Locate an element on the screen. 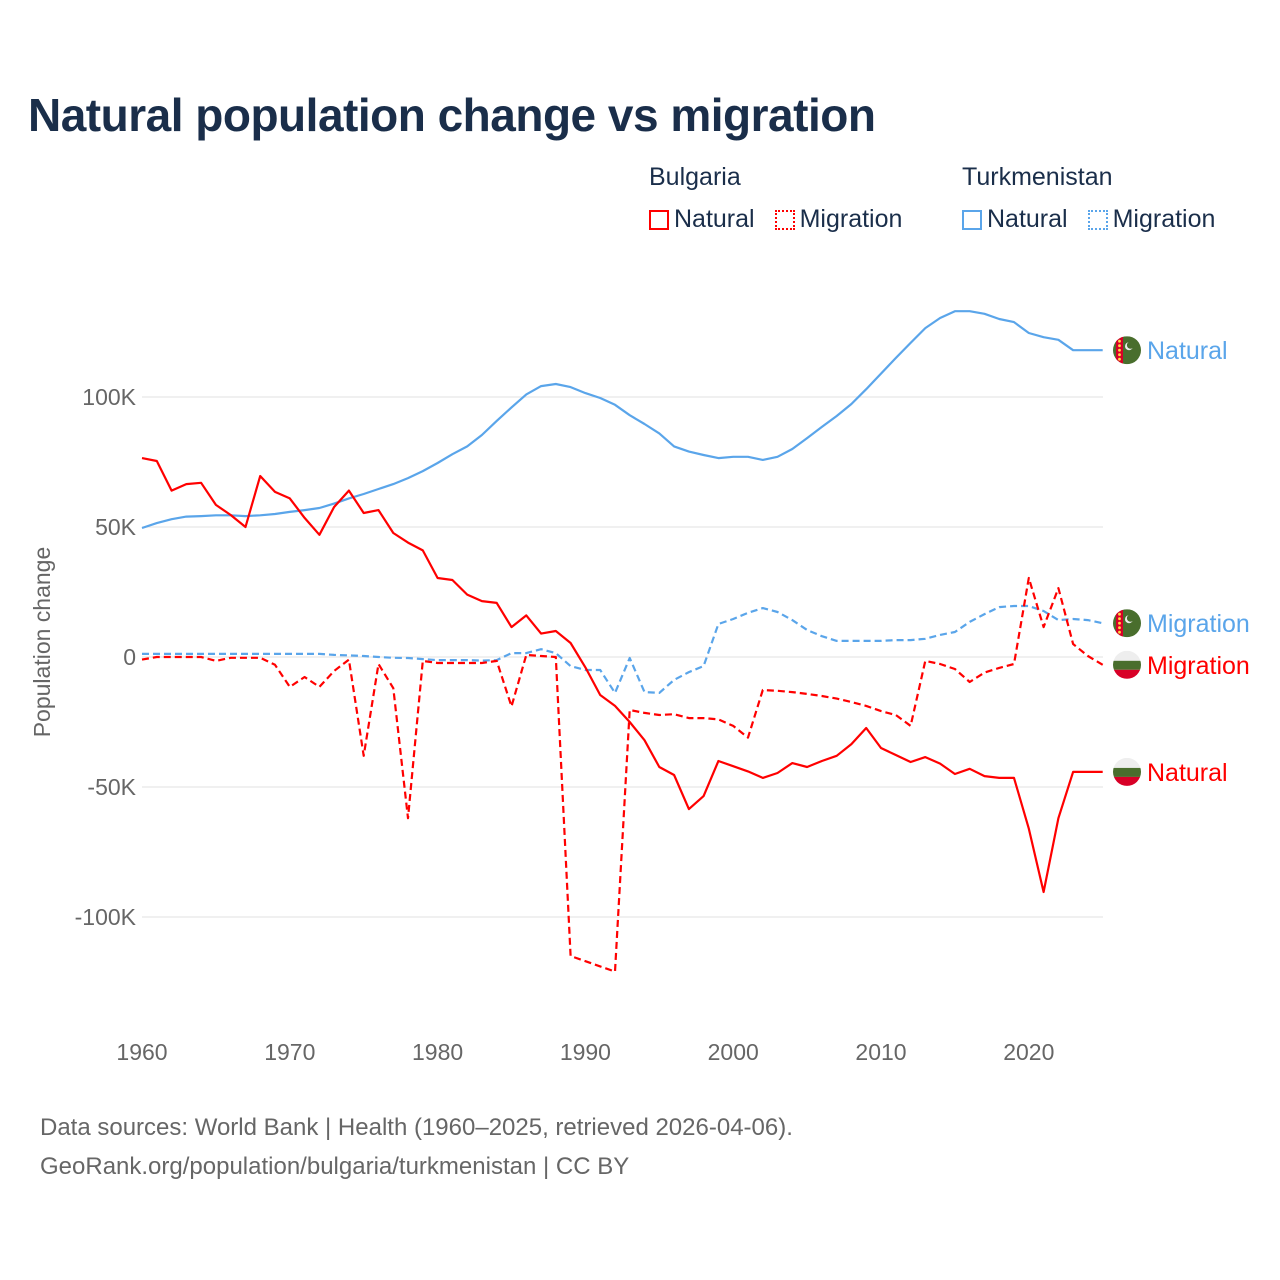  legend-turkmenistan-items: Natural Migration is located at coordinates (1095, 219).